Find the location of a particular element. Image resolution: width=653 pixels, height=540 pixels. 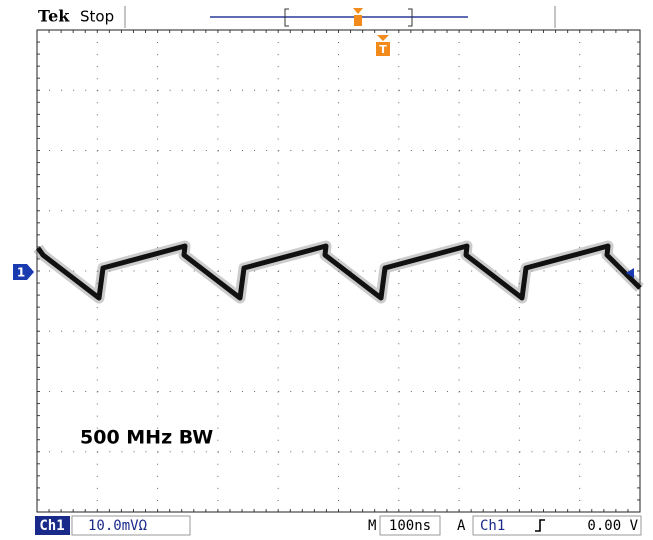

footer-trigger-source: Ch1 is located at coordinates (492, 526).